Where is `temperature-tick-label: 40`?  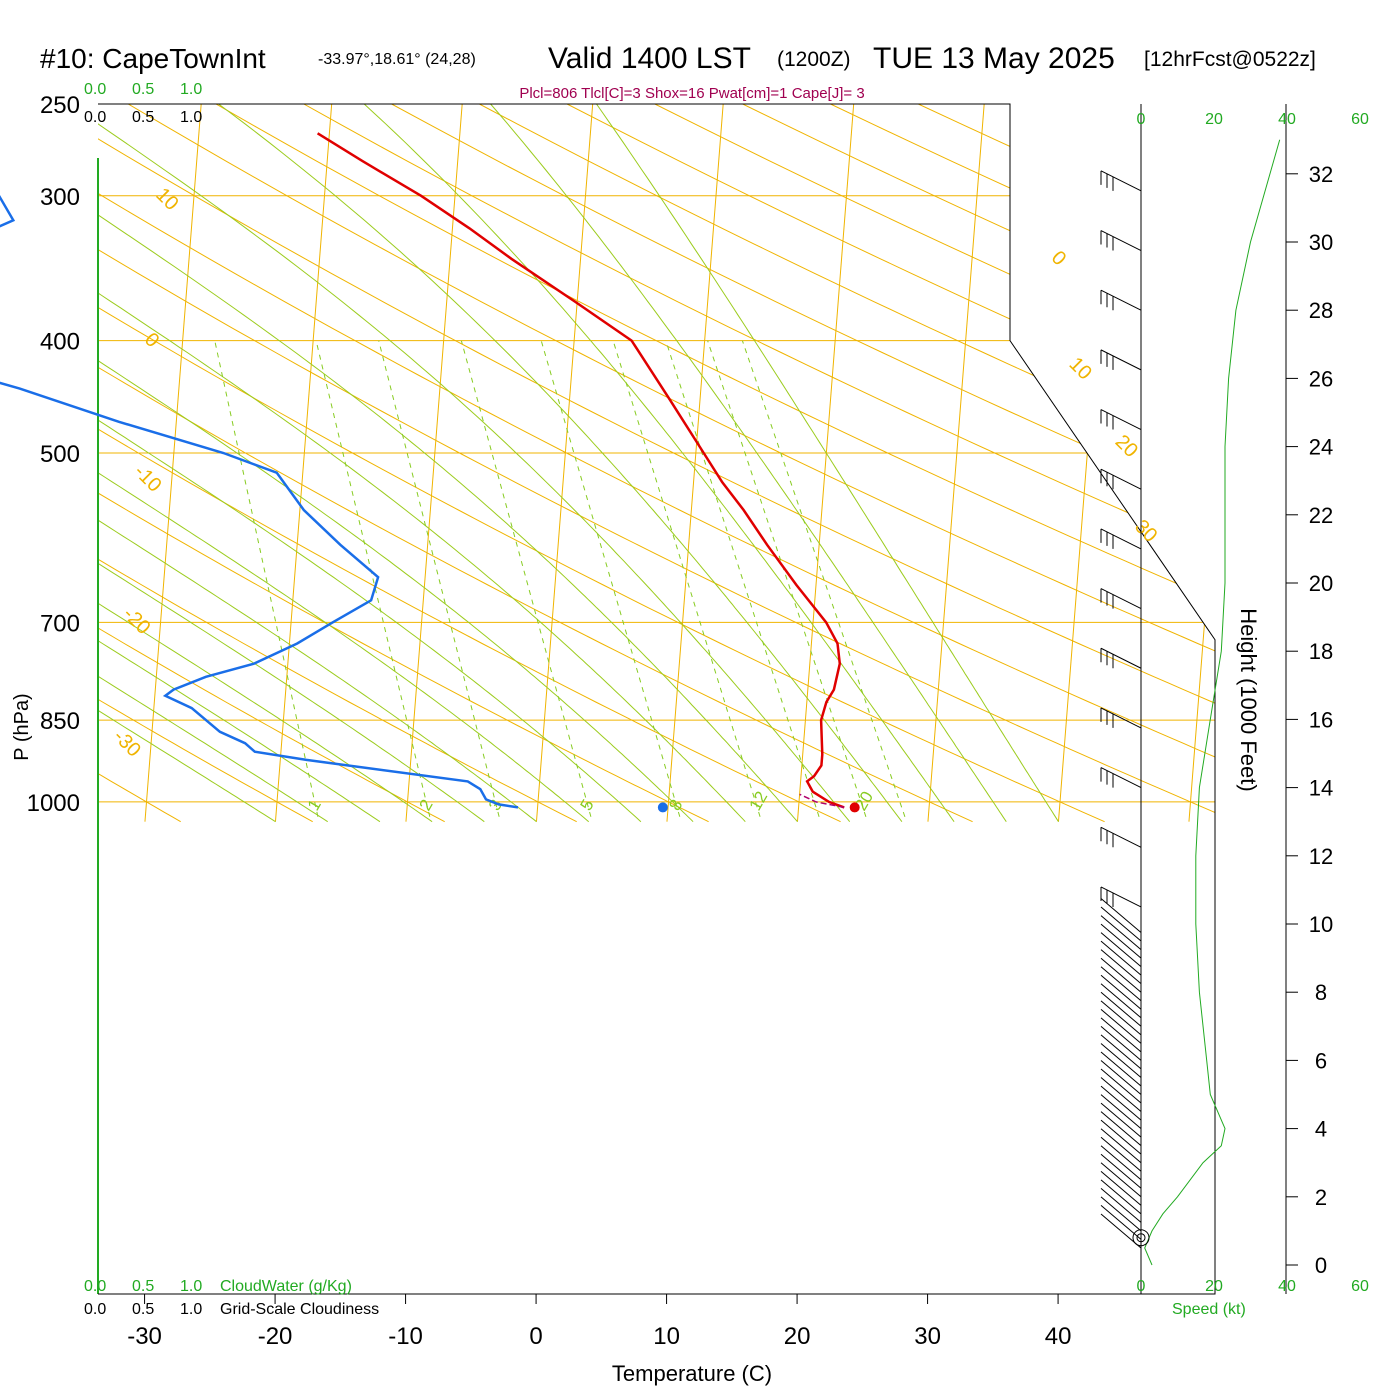
temperature-tick-label: 40 is located at coordinates (1058, 1336).